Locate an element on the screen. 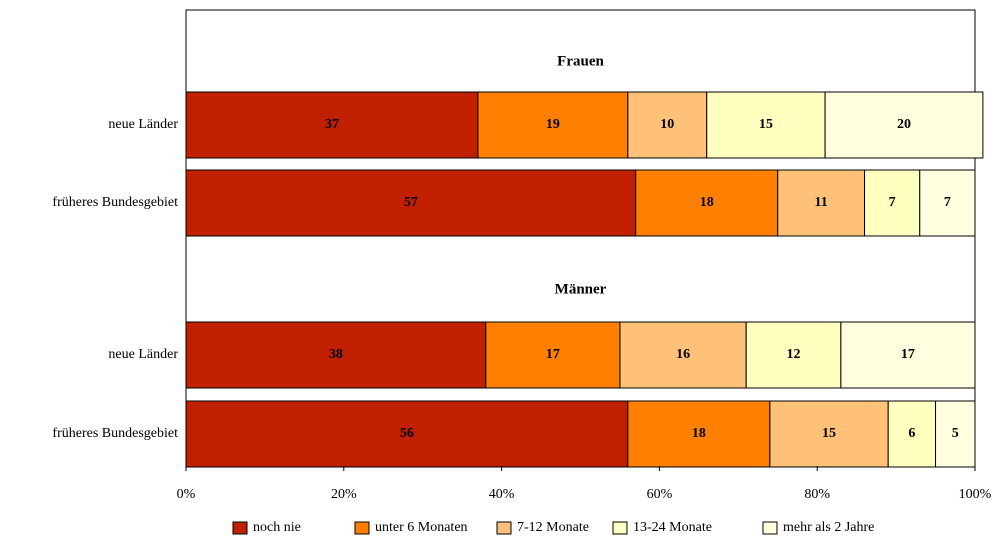  data-label: 11 is located at coordinates (821, 202).